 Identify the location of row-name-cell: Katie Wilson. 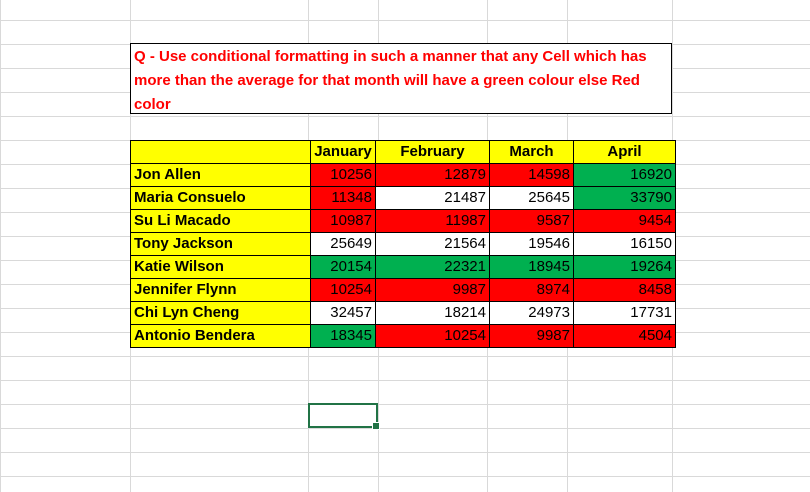
(220, 267).